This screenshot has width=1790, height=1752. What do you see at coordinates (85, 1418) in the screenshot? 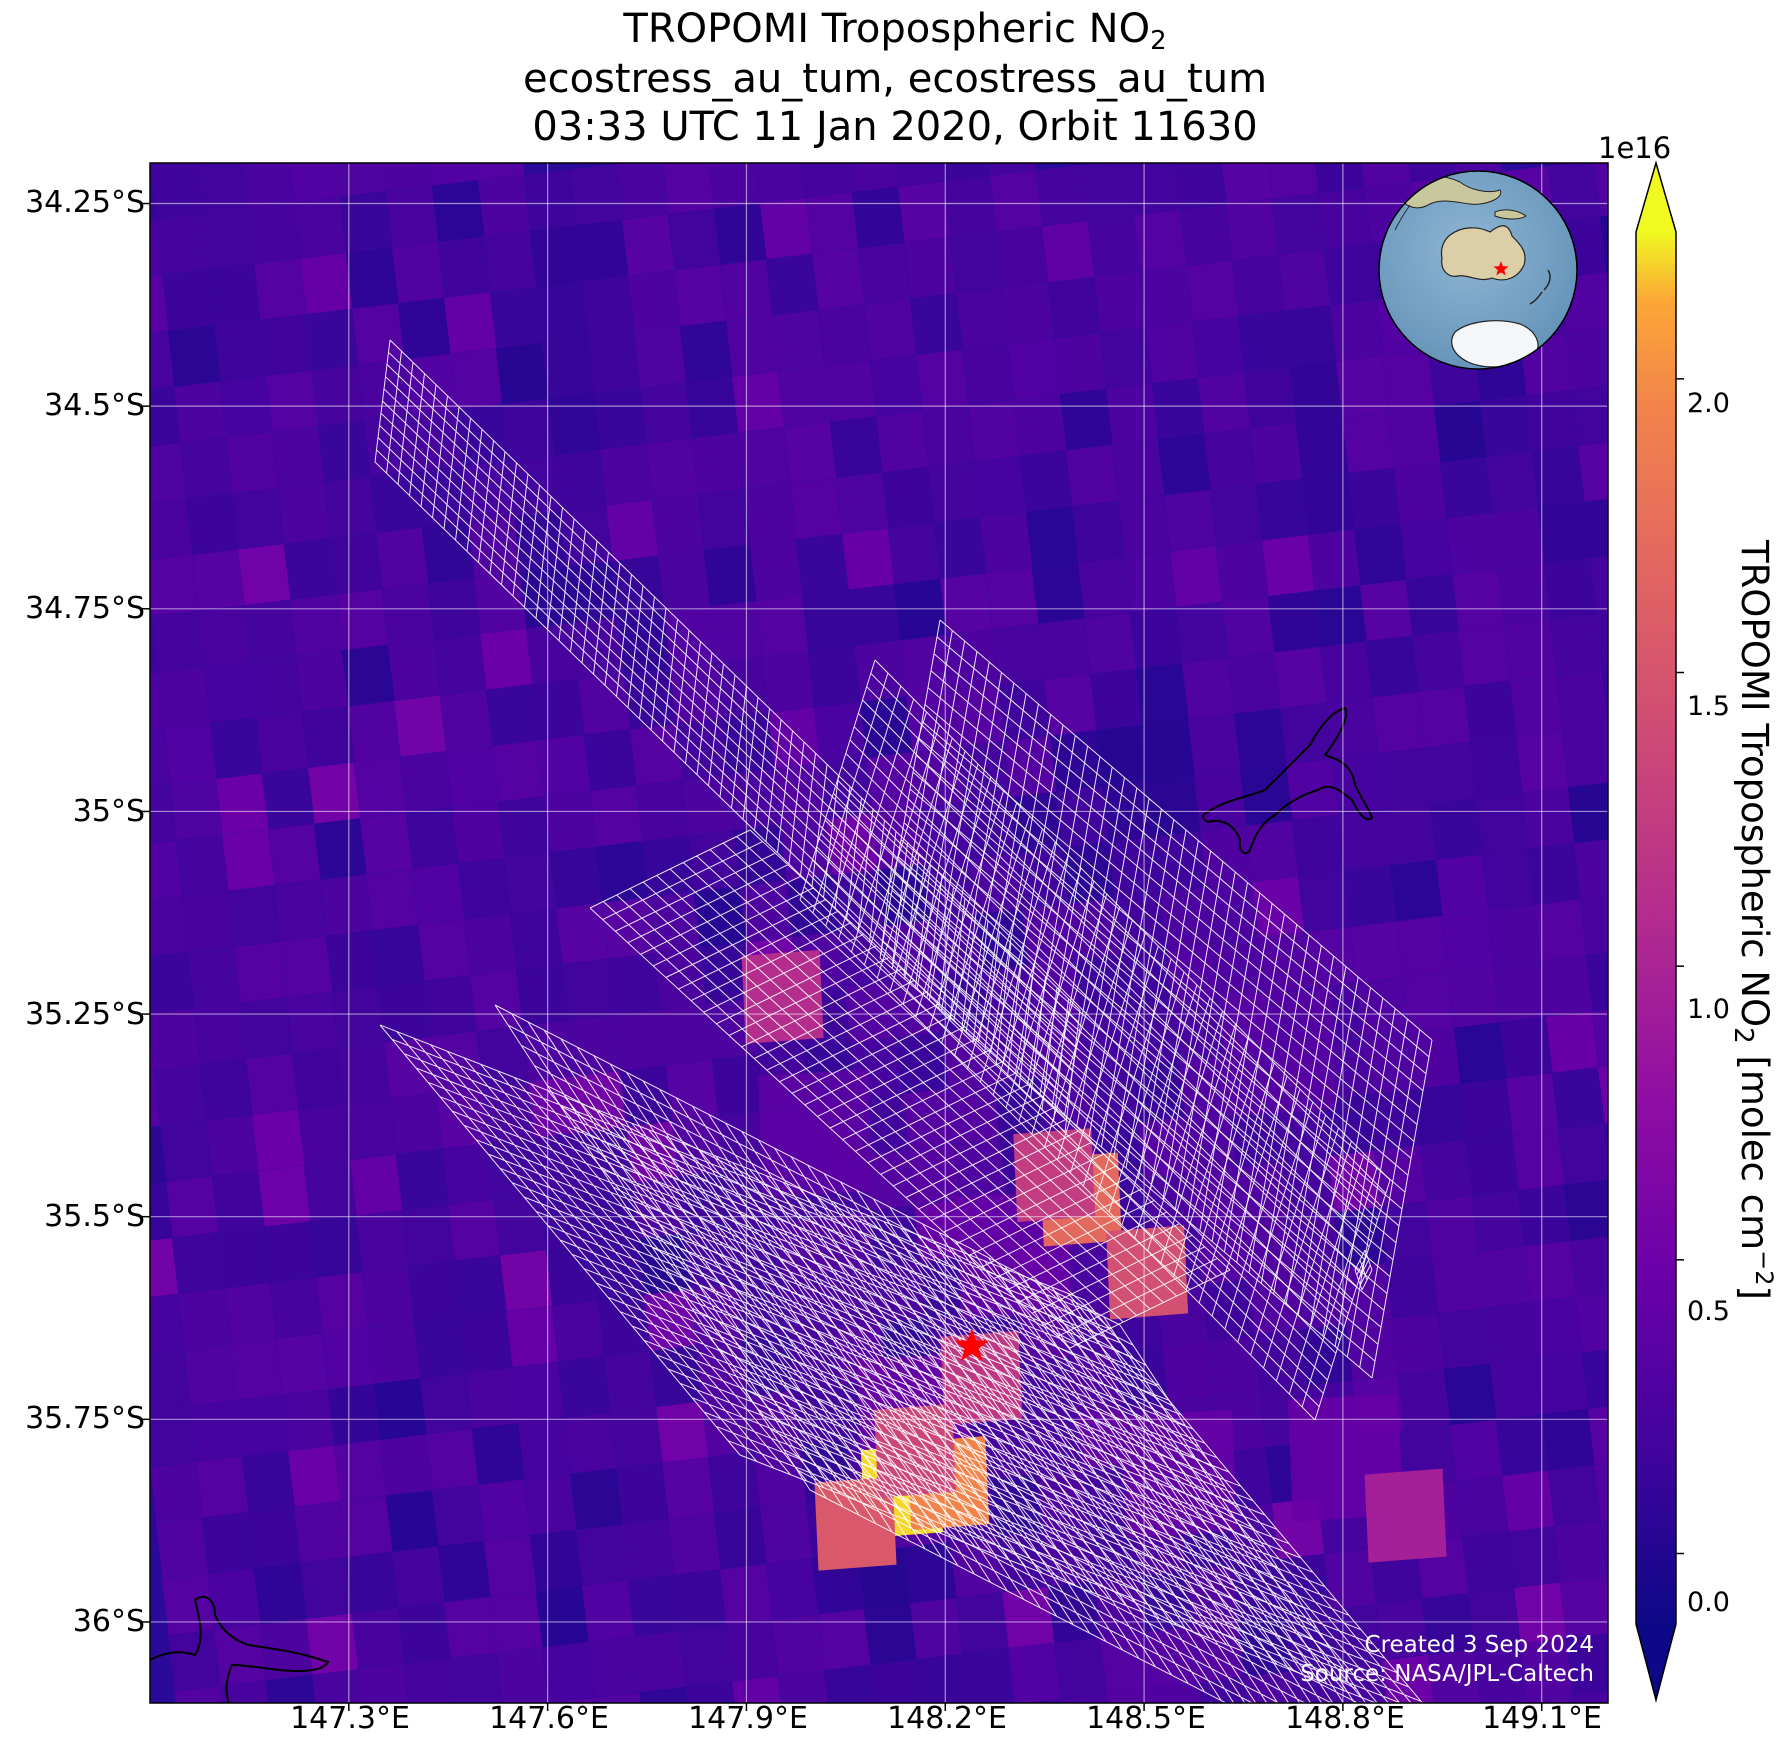
I see `lat-label: 35.75°S` at bounding box center [85, 1418].